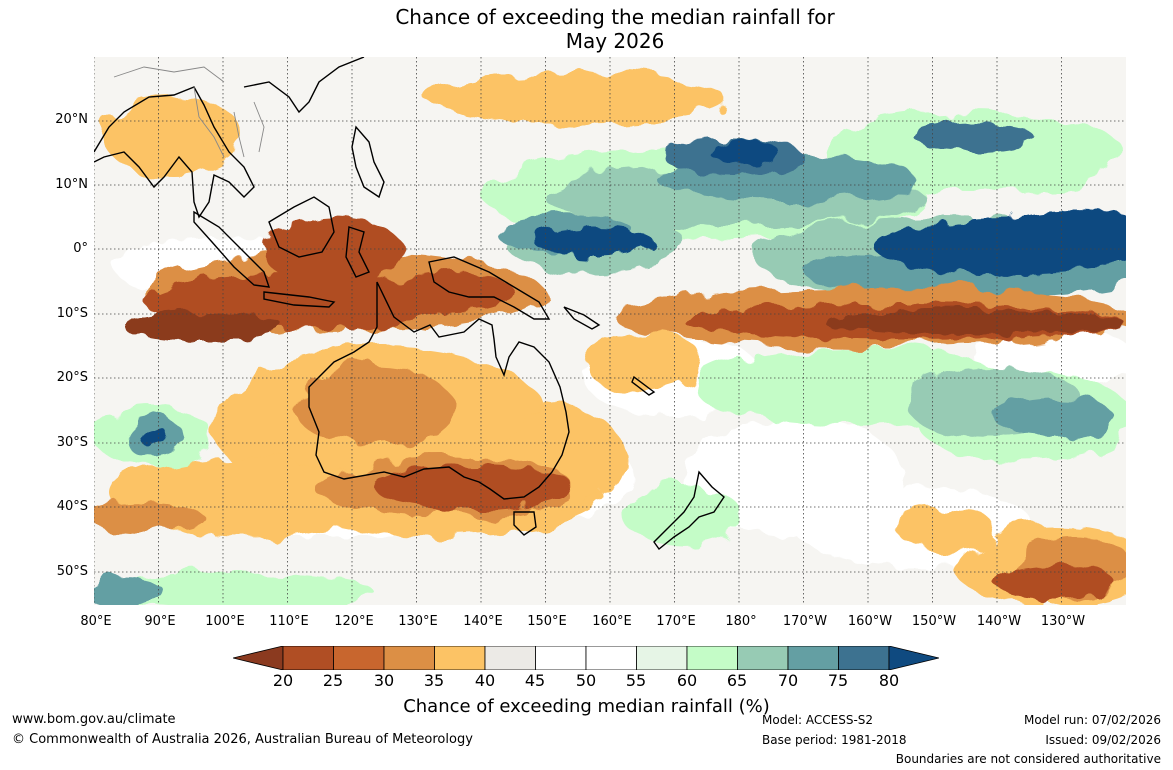 The width and height of the screenshot is (1173, 770). Describe the element at coordinates (1063, 621) in the screenshot. I see `lon-label-130w: 130°W` at that location.